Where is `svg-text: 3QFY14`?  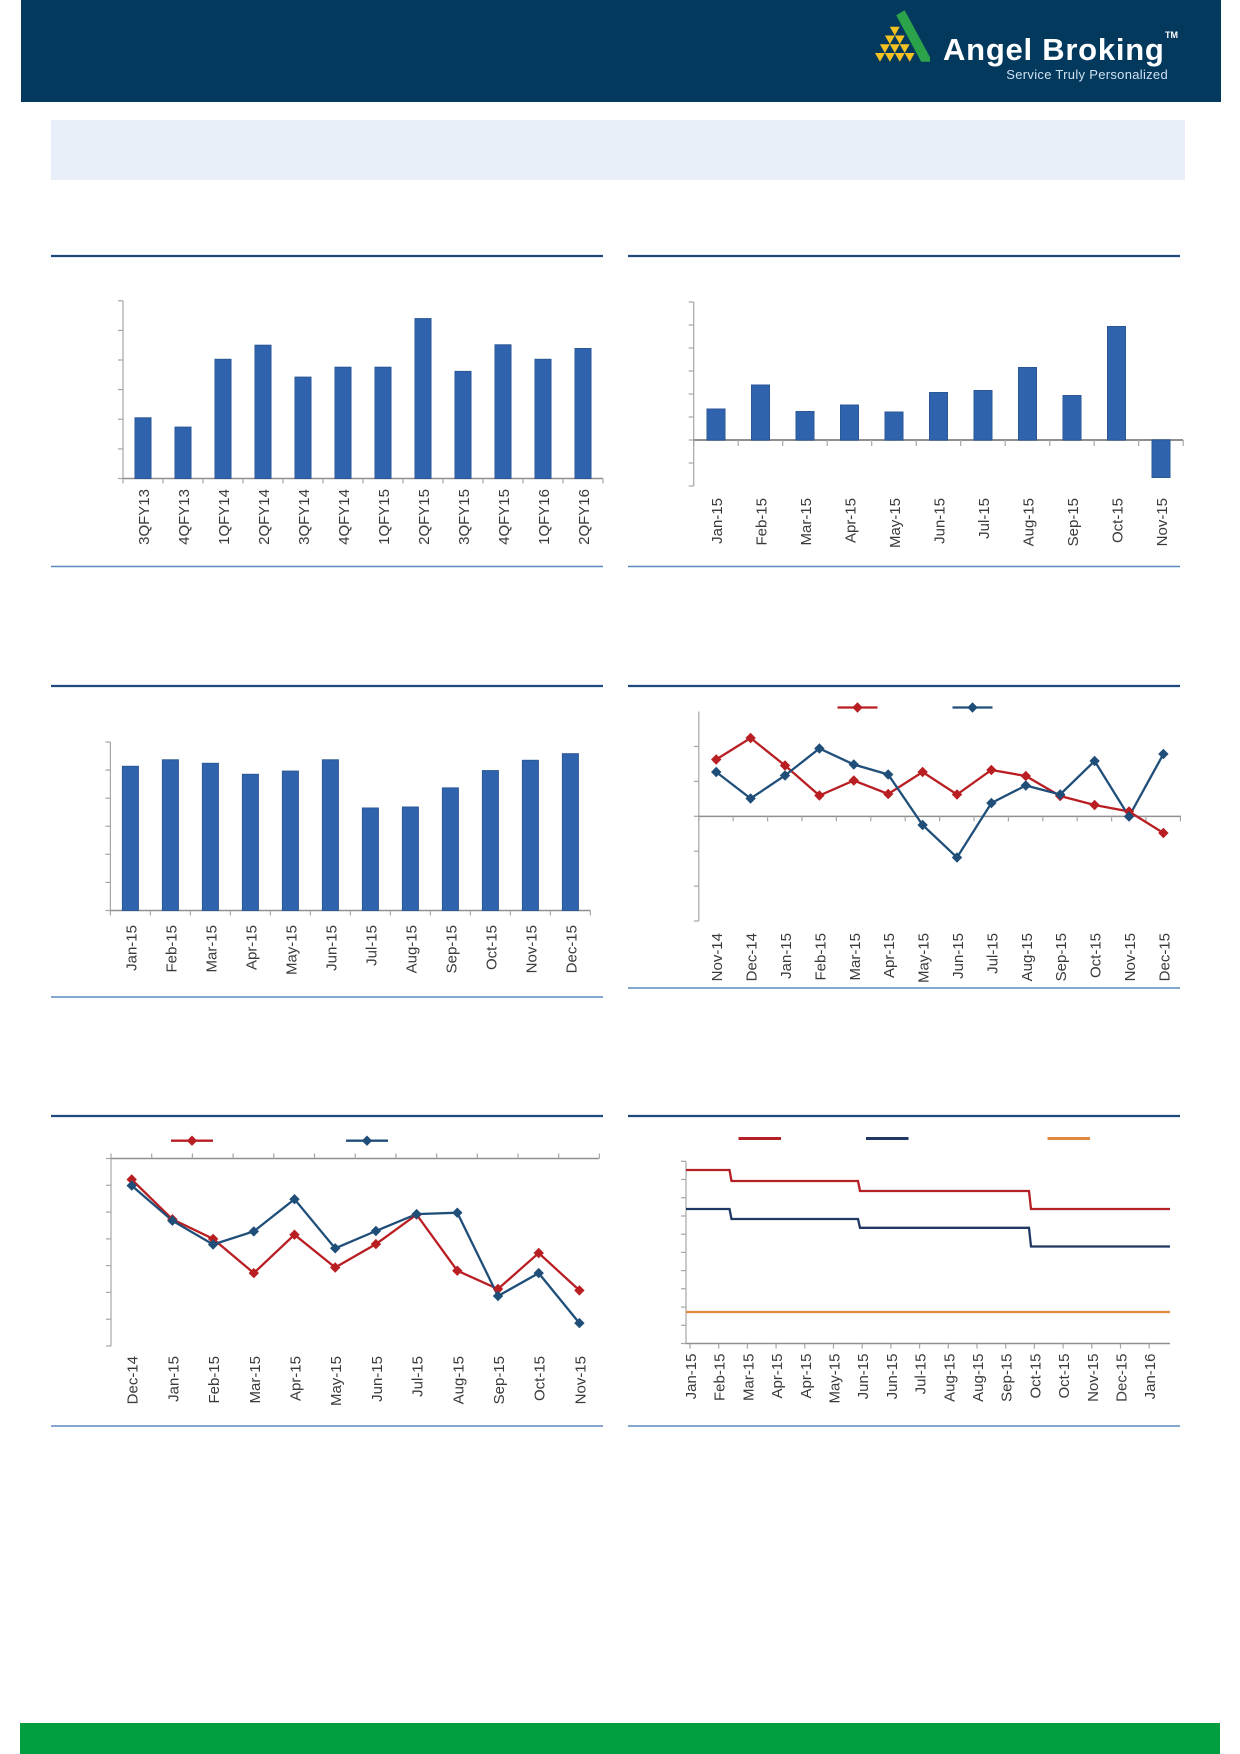 svg-text: 3QFY14 is located at coordinates (304, 517).